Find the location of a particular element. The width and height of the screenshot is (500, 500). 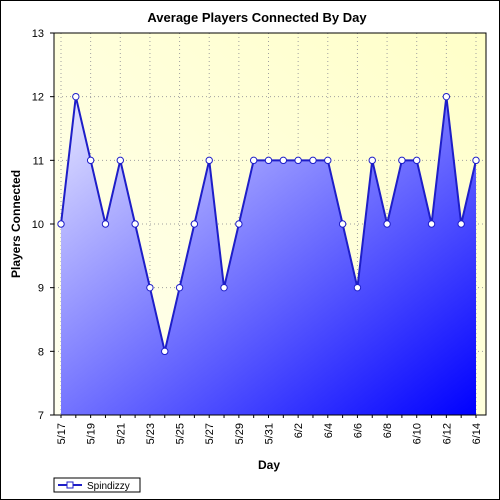

y-tick-label: 13 is located at coordinates (38, 34).